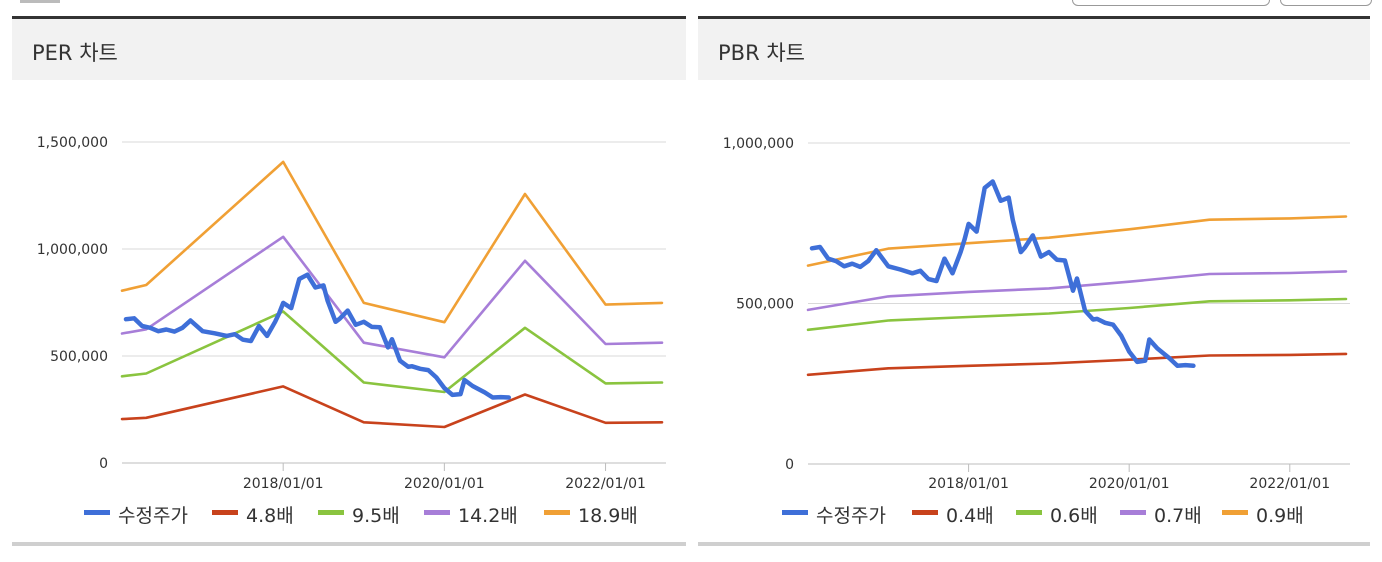  Describe the element at coordinates (75, 53) in the screenshot. I see `per-chart-title: PER 차트` at that location.